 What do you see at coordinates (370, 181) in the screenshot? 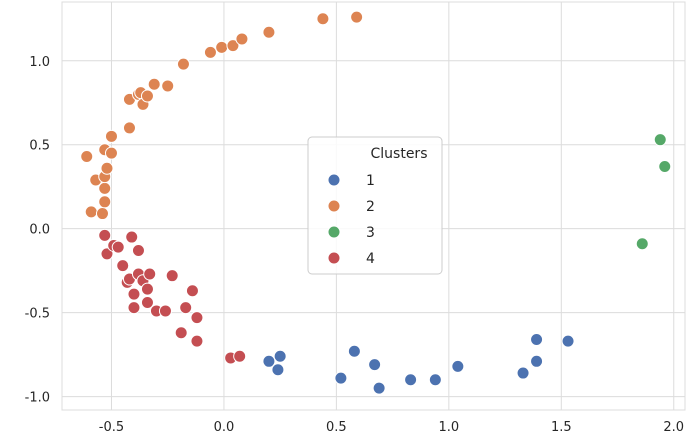
I see `legend-label-1: 1` at bounding box center [370, 181].